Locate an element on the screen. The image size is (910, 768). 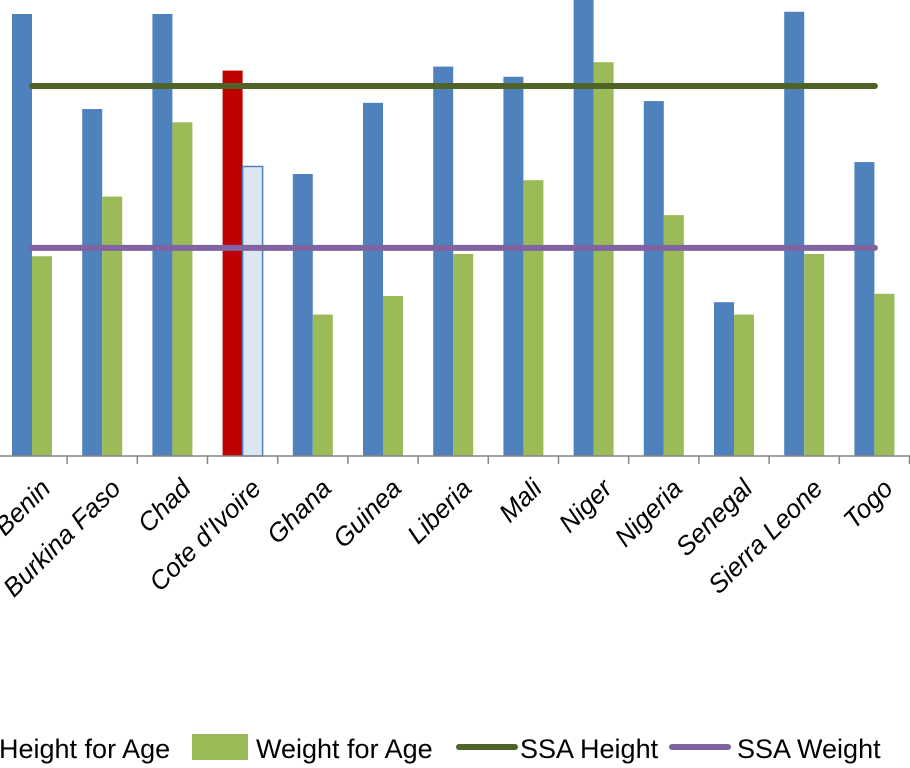
legend-label-ssa-height: SSA Height is located at coordinates (589, 749).